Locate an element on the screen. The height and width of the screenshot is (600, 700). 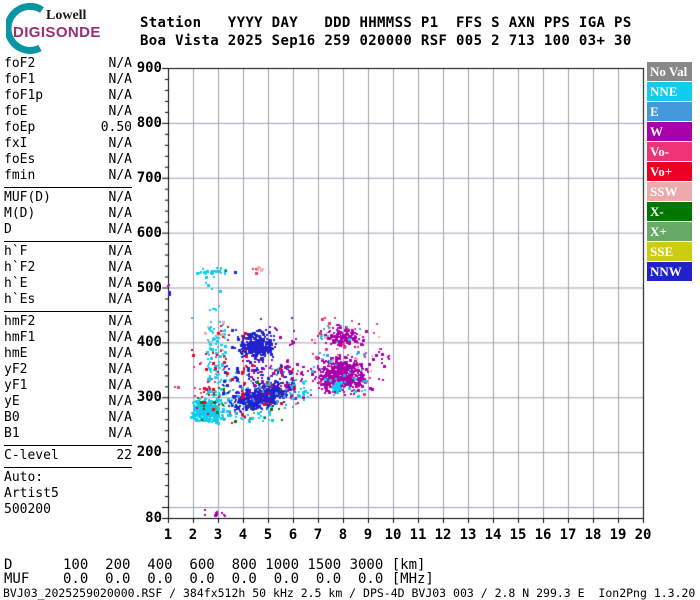
x-tick-label-14: 14 is located at coordinates (493, 535).